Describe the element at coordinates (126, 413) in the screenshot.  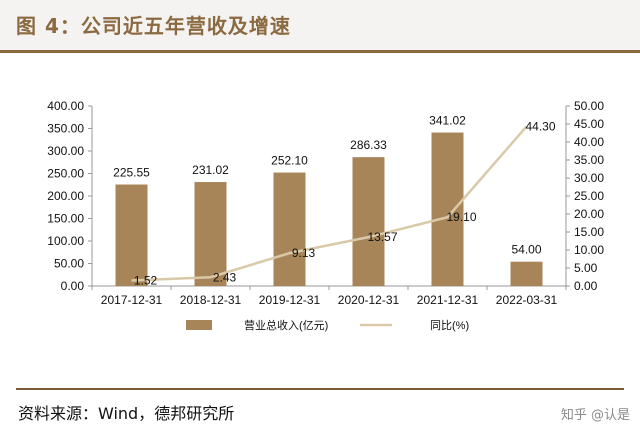
I see `source-note: 资料来源：Wind，德邦研究所` at that location.